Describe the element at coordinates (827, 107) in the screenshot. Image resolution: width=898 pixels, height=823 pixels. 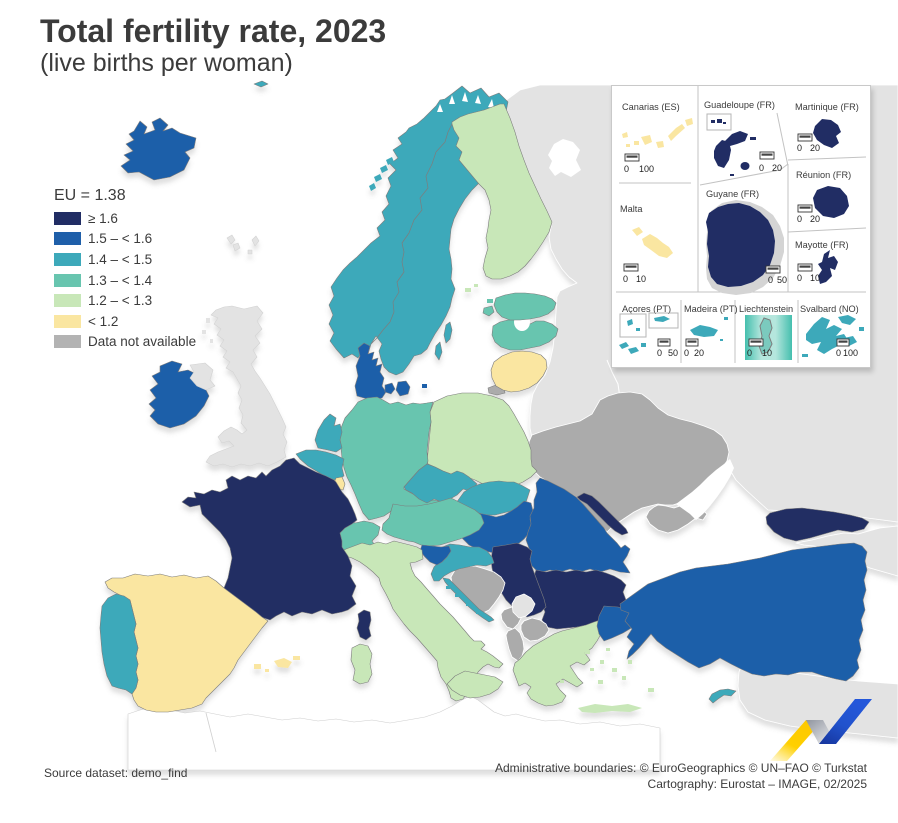
I see `svg-text: Martinique (FR)` at that location.